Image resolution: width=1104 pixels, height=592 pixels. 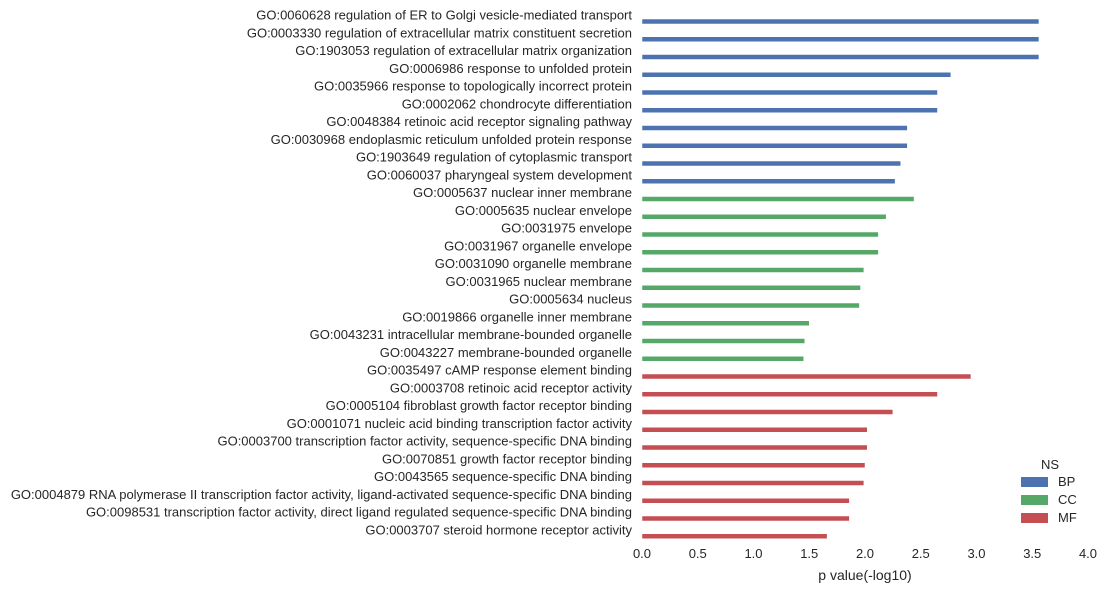 What do you see at coordinates (1049, 491) in the screenshot?
I see `legend: NS BP CC MF` at bounding box center [1049, 491].